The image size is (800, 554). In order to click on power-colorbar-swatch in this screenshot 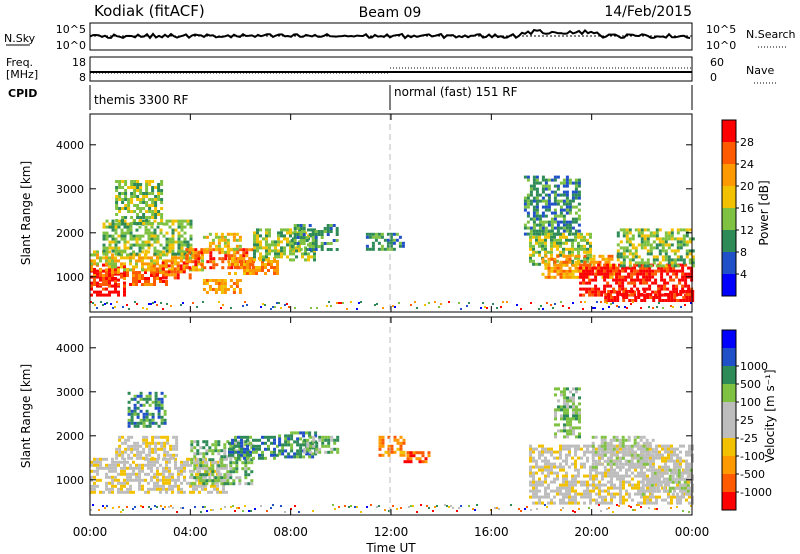, I will do `click(729, 285)`.